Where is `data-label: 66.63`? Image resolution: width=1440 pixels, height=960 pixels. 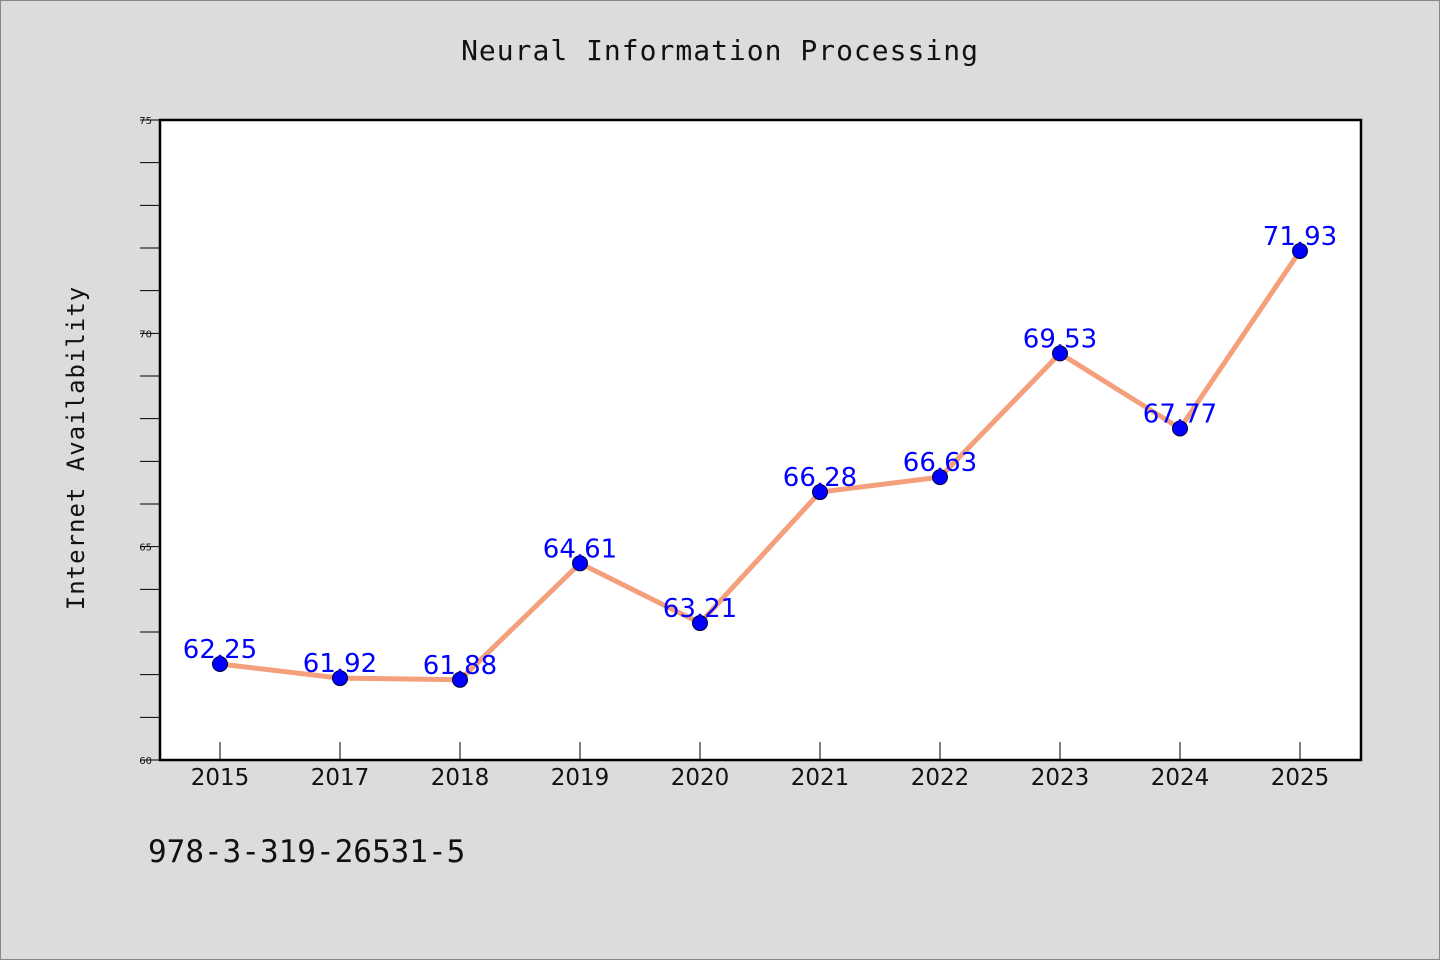
data-label: 66.63 is located at coordinates (940, 463).